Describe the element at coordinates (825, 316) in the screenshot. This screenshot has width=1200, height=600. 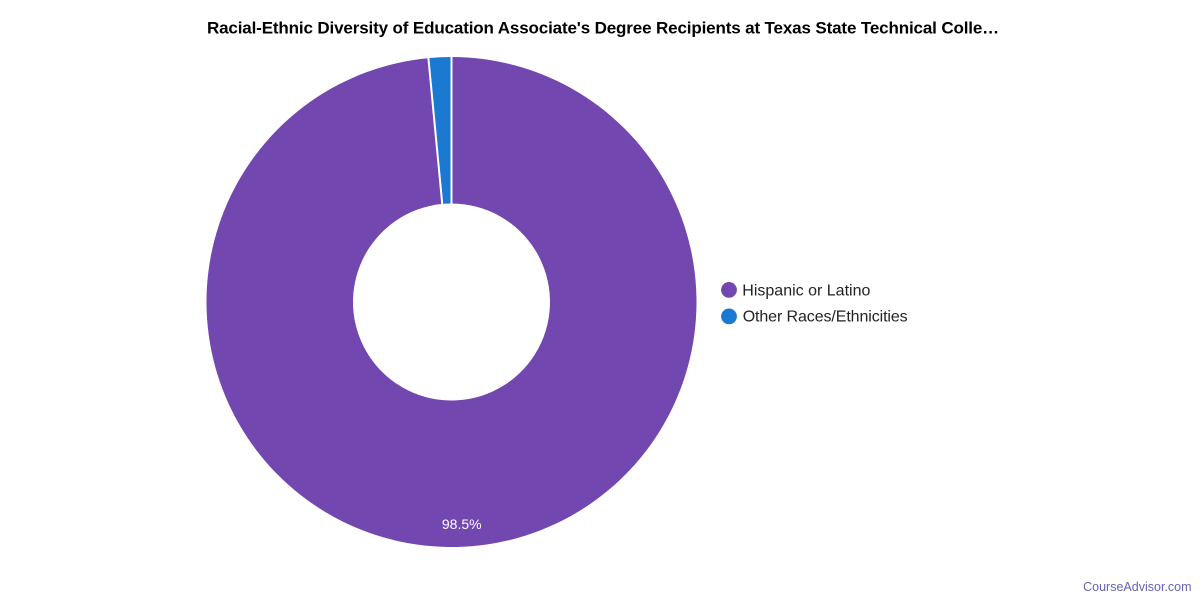
I see `svg-text: Other Races/Ethnicities` at that location.